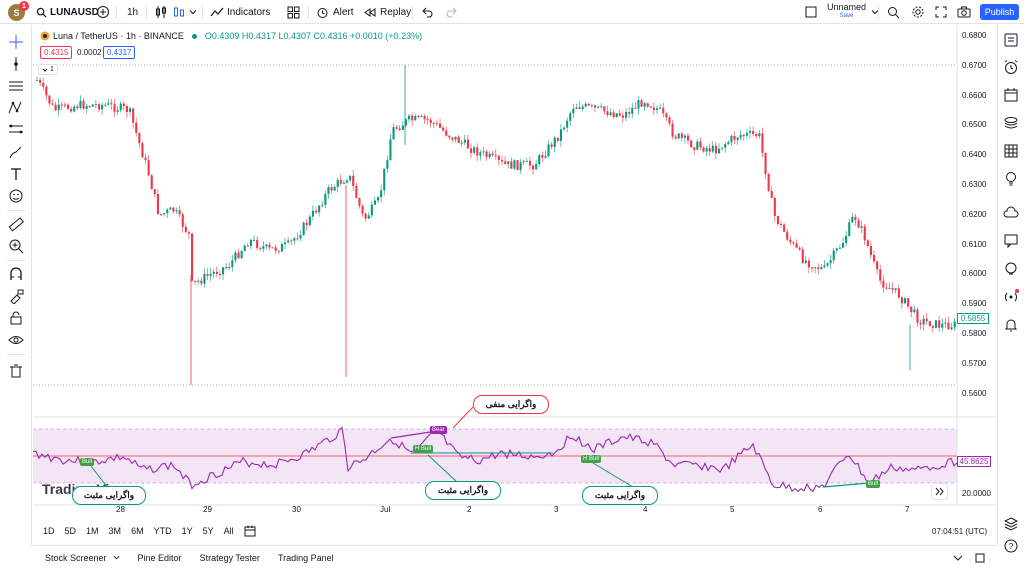 The height and width of the screenshot is (569, 1024). Describe the element at coordinates (228, 531) in the screenshot. I see `range-button-all: All` at that location.